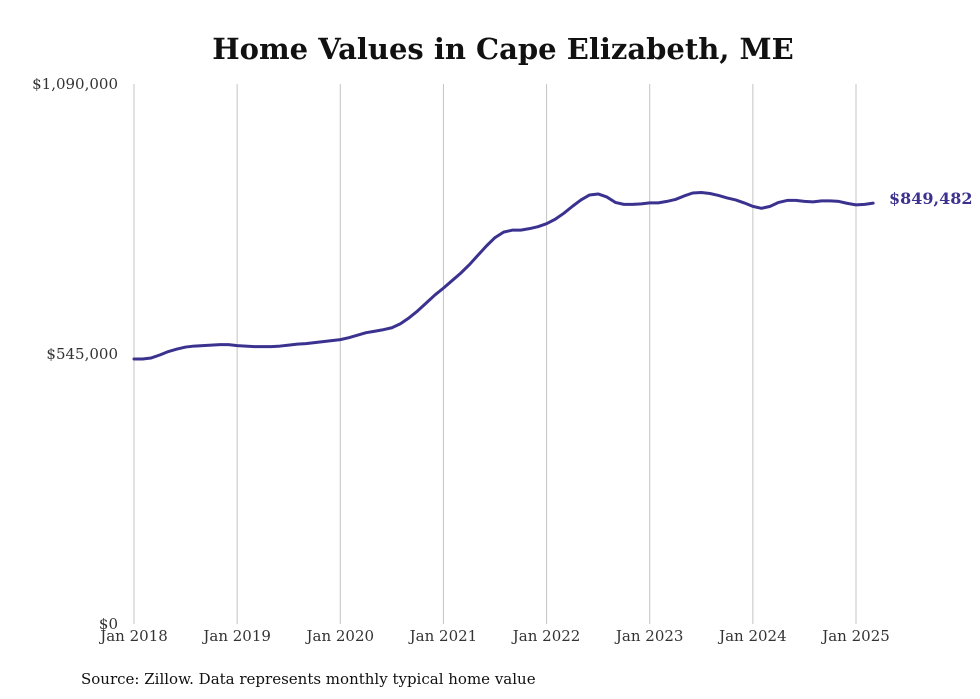 The width and height of the screenshot is (980, 699). I want to click on x-tick-label: Jan 2018, so click(133, 636).